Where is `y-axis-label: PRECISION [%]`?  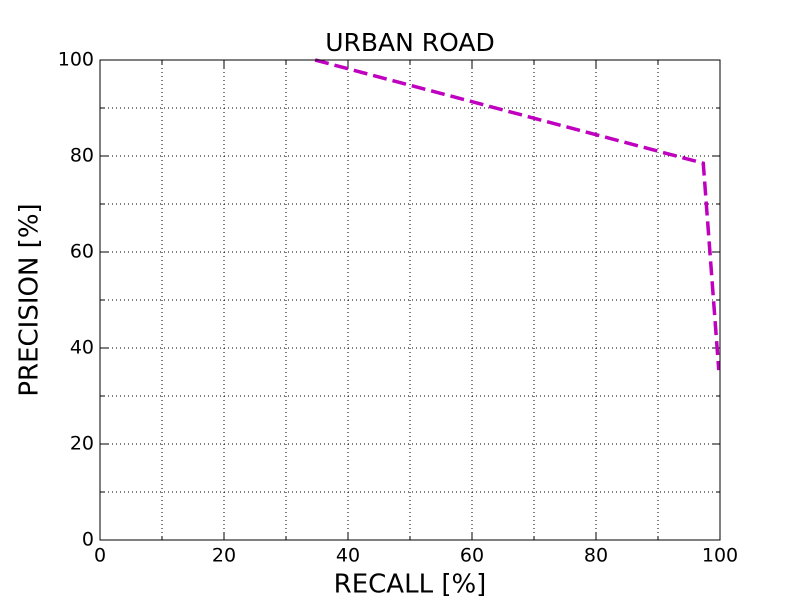
y-axis-label: PRECISION [%] is located at coordinates (30, 299).